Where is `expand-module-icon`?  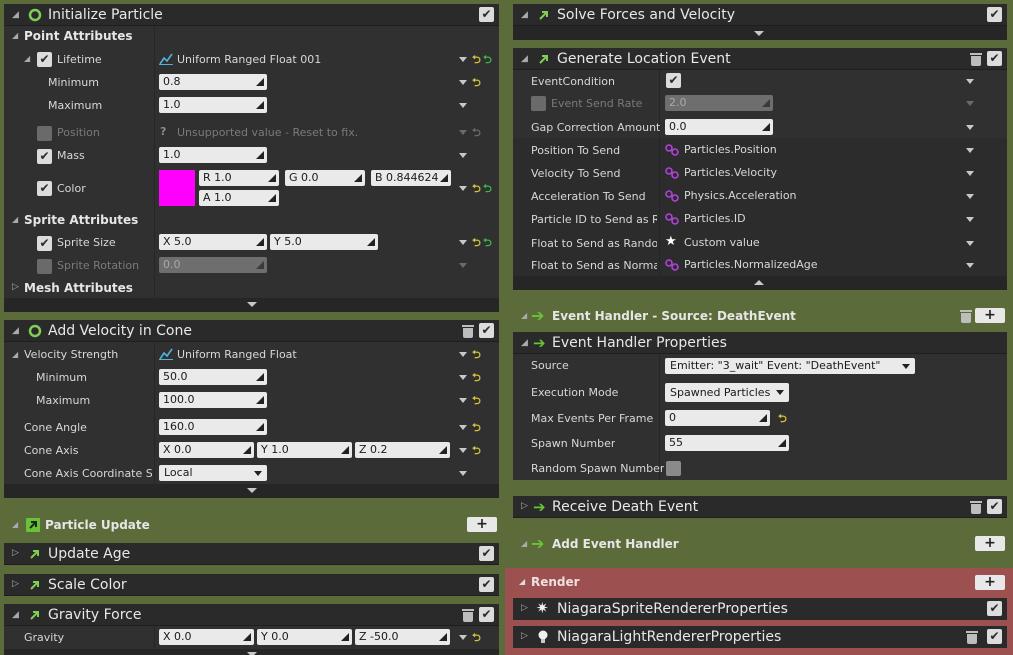
expand-module-icon is located at coordinates (252, 304).